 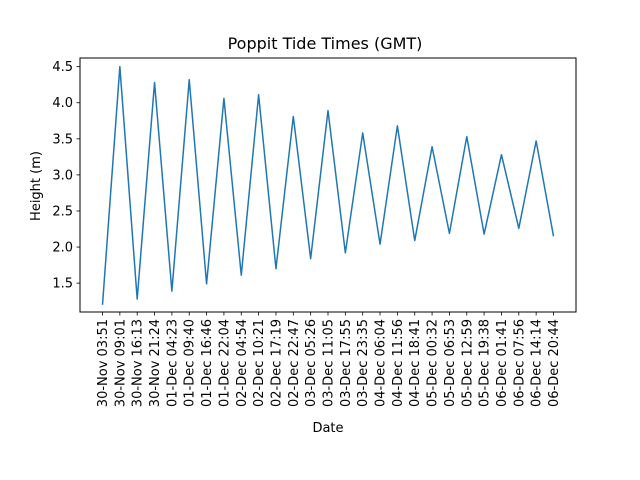 What do you see at coordinates (62, 139) in the screenshot?
I see `y-tick-label: 3.5` at bounding box center [62, 139].